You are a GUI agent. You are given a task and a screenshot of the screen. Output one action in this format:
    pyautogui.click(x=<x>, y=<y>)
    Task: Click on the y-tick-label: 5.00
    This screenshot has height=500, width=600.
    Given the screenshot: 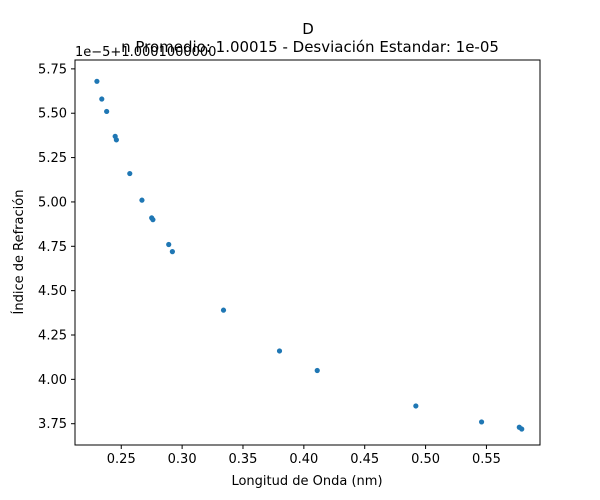 What is the action you would take?
    pyautogui.click(x=52, y=202)
    